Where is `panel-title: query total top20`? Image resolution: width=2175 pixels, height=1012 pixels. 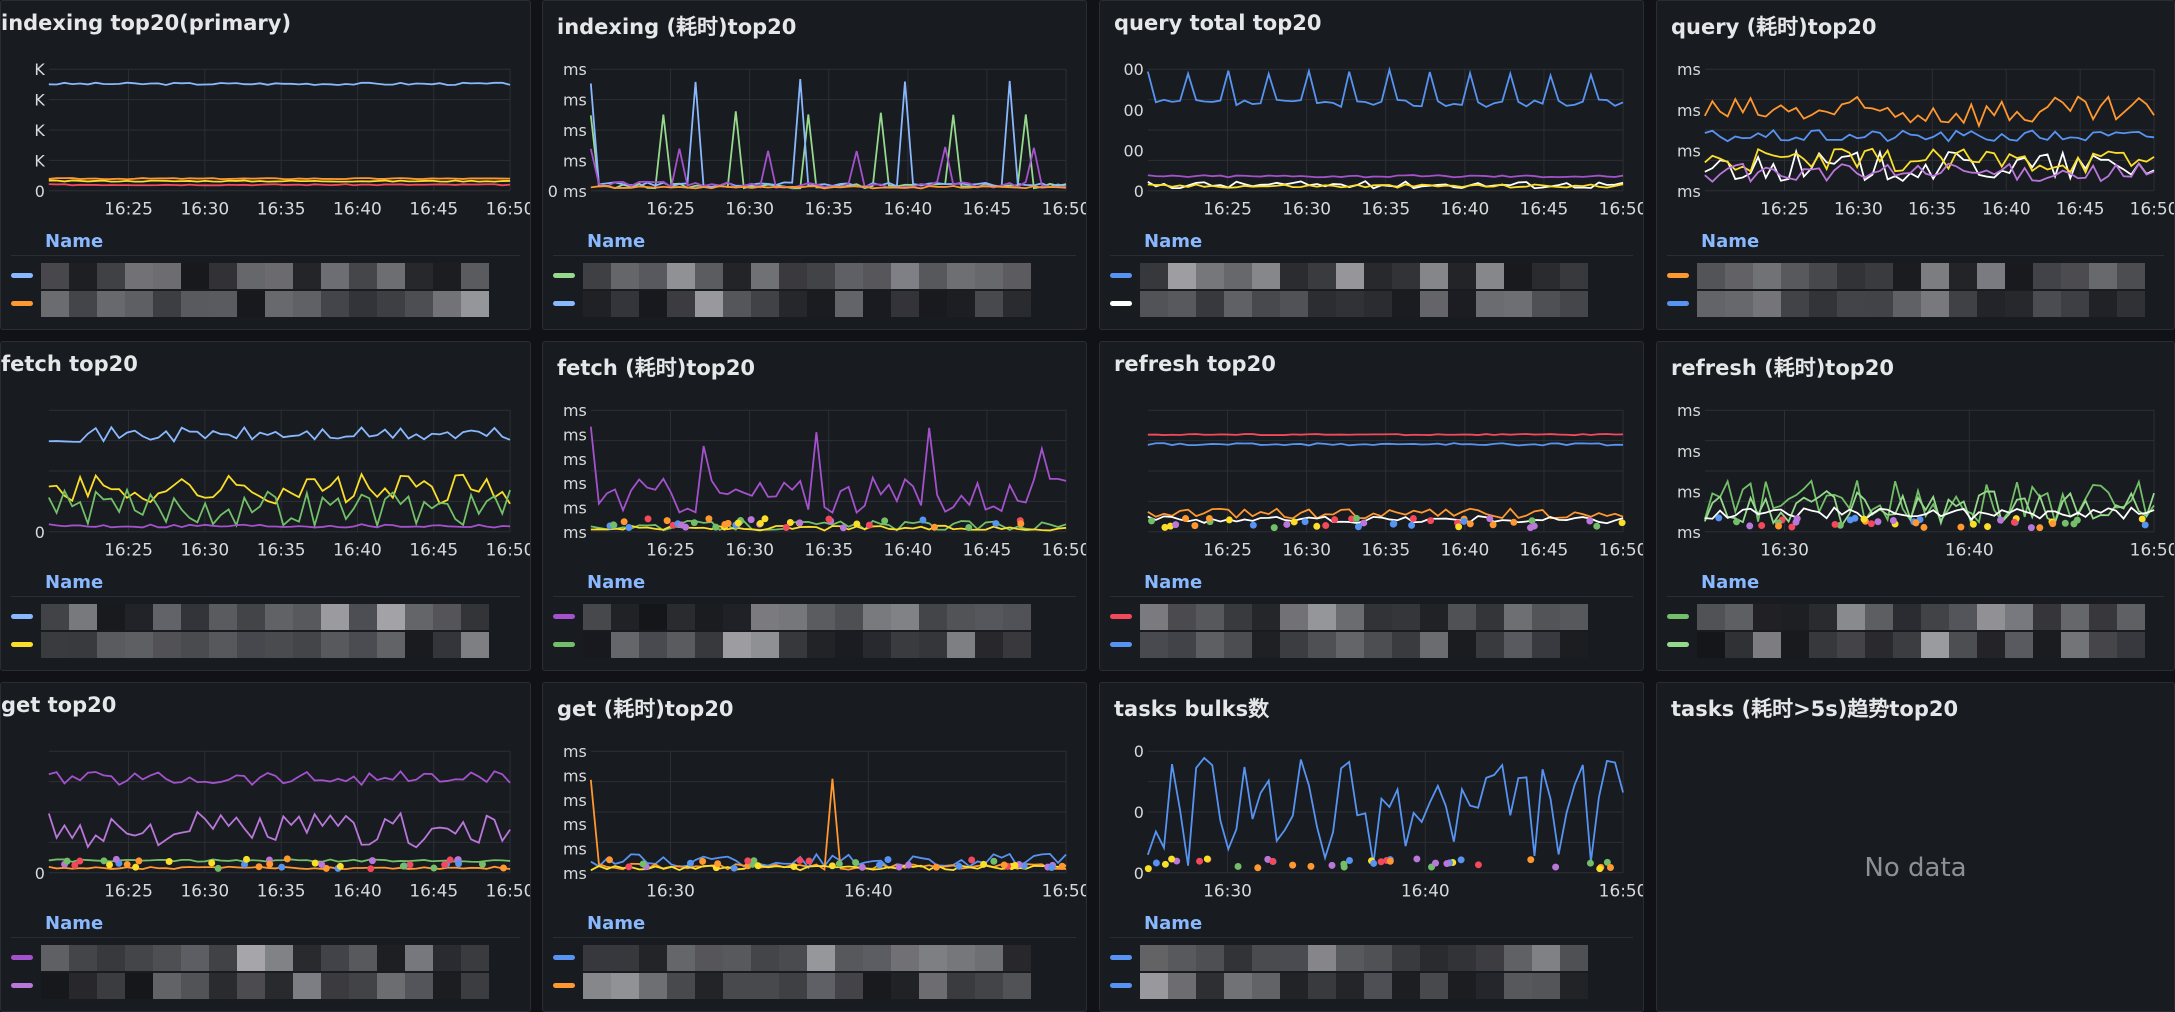
panel-title: query total top20 is located at coordinates (1218, 23).